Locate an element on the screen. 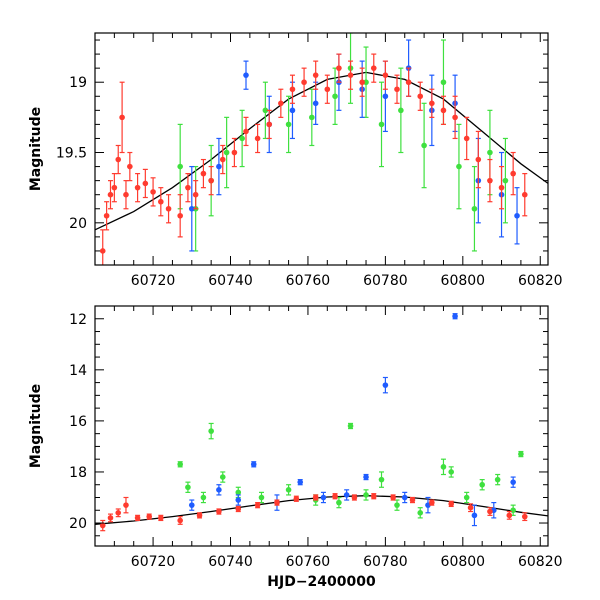 The width and height of the screenshot is (600, 600). y-tick-label: 18 is located at coordinates (78, 473).